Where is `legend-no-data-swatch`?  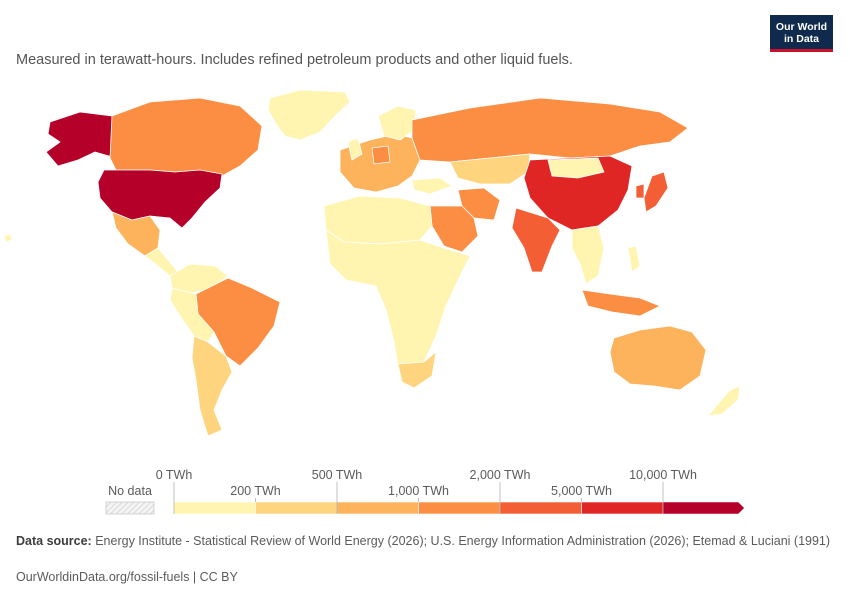 legend-no-data-swatch is located at coordinates (130, 508).